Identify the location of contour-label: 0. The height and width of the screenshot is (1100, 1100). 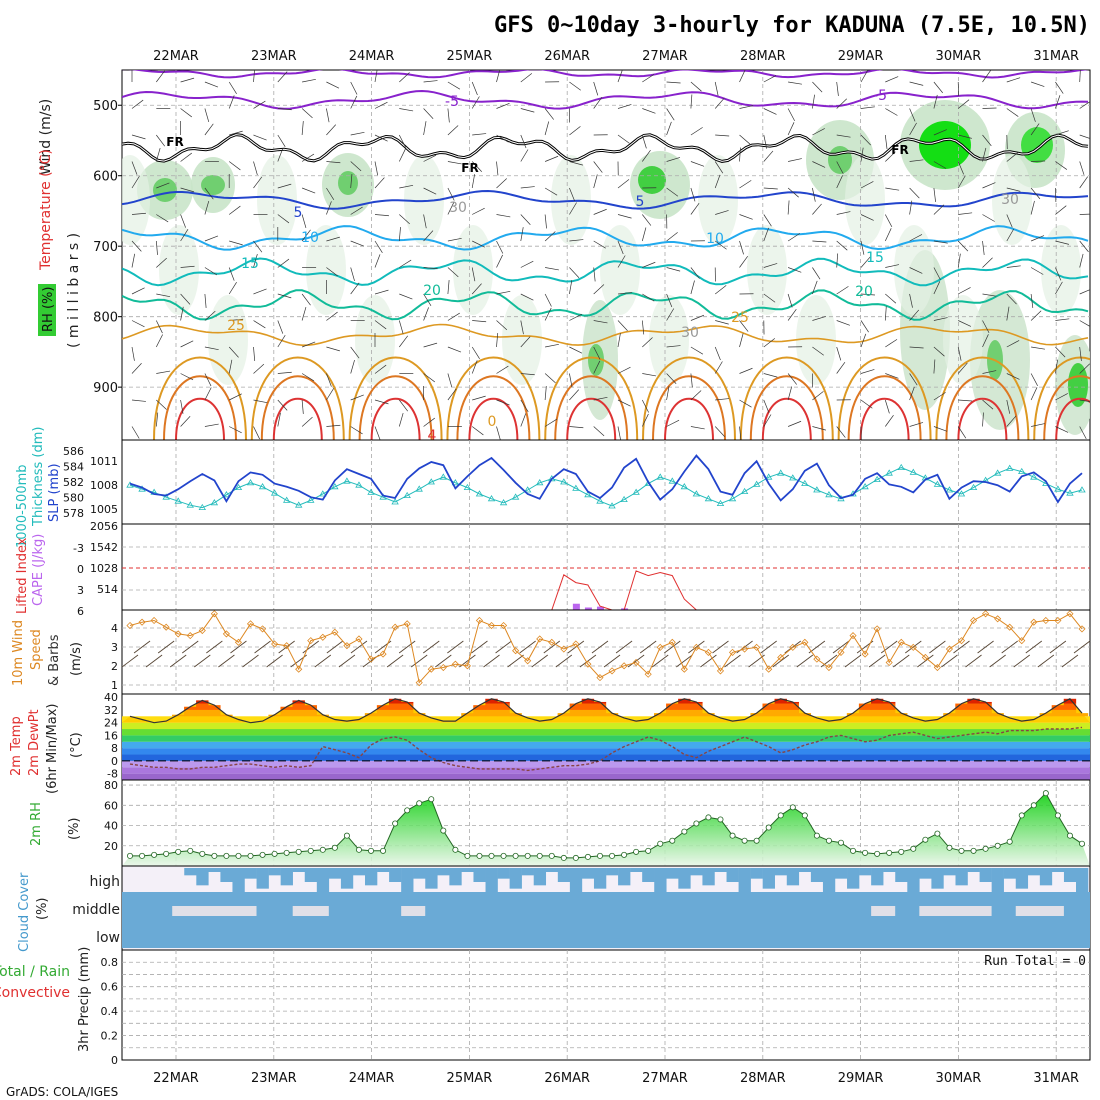
(492, 422).